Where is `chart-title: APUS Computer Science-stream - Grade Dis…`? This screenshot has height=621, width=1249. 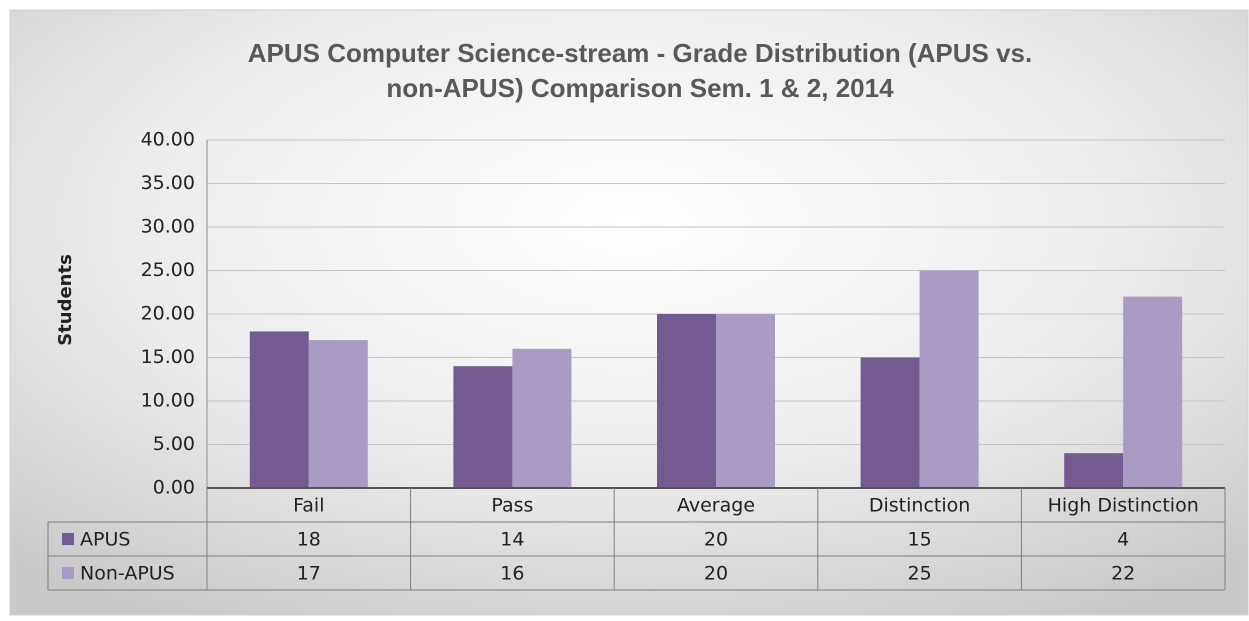 chart-title: APUS Computer Science-stream - Grade Dis… is located at coordinates (640, 53).